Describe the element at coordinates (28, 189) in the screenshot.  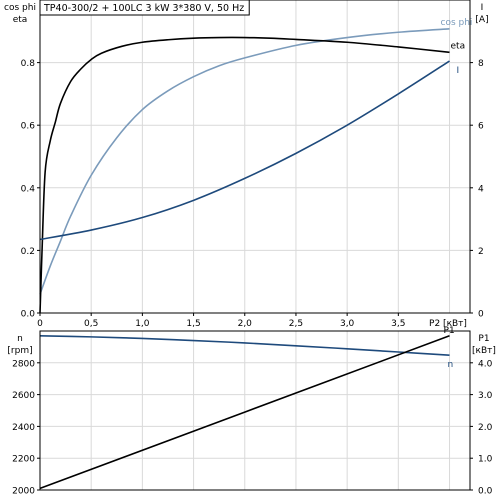
I see `top-left-tick-label: 0.4` at that location.